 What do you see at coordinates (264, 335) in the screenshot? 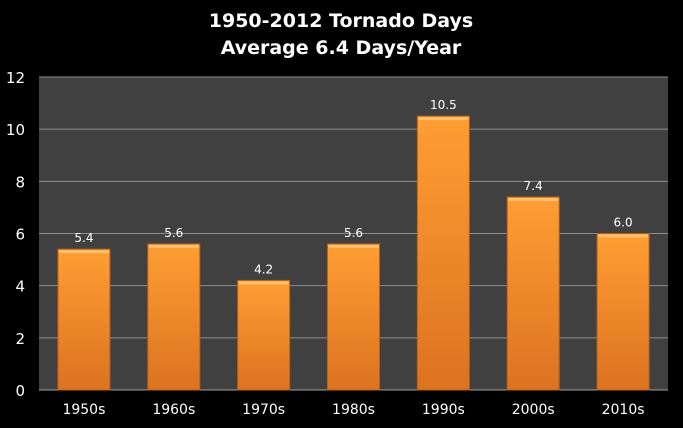
I see `bar-1970s` at bounding box center [264, 335].